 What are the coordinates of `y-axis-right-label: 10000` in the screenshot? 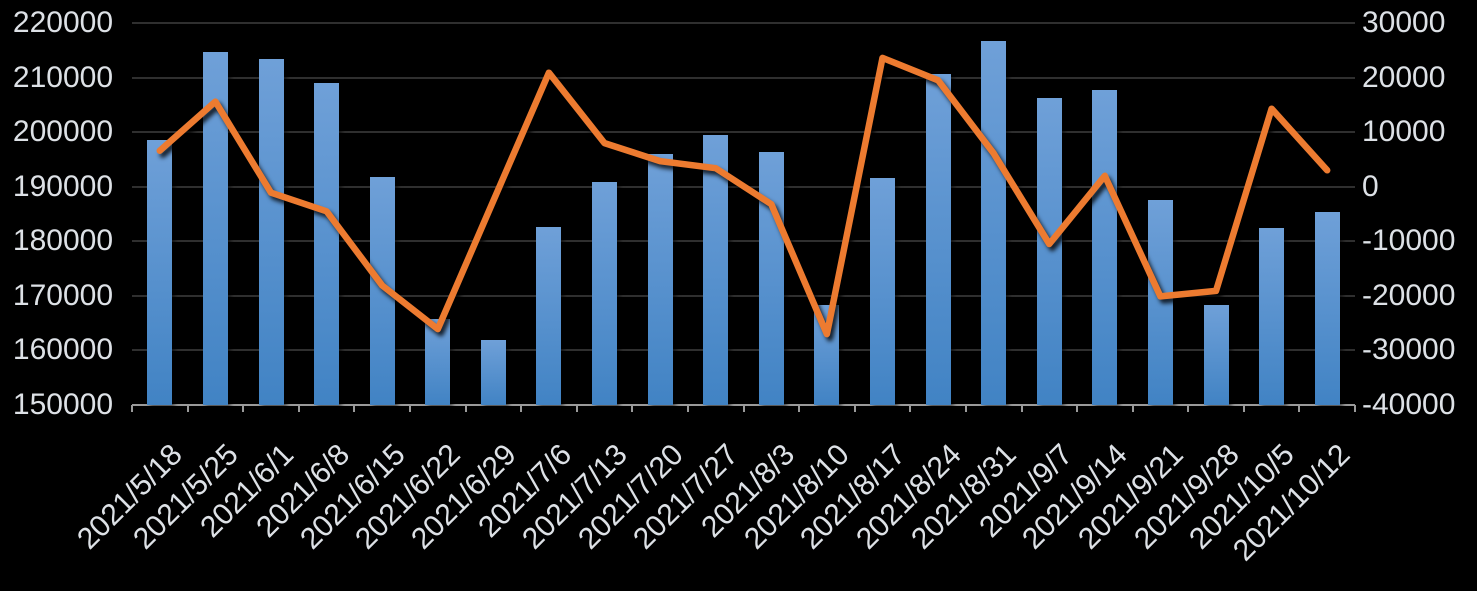 It's located at (1404, 132).